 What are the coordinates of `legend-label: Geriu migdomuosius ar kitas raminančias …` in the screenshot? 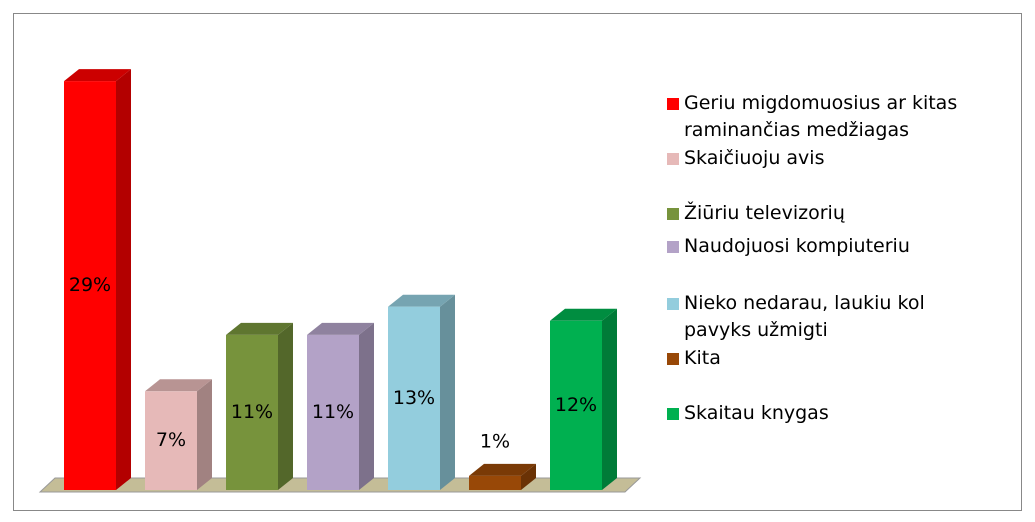 It's located at (821, 116).